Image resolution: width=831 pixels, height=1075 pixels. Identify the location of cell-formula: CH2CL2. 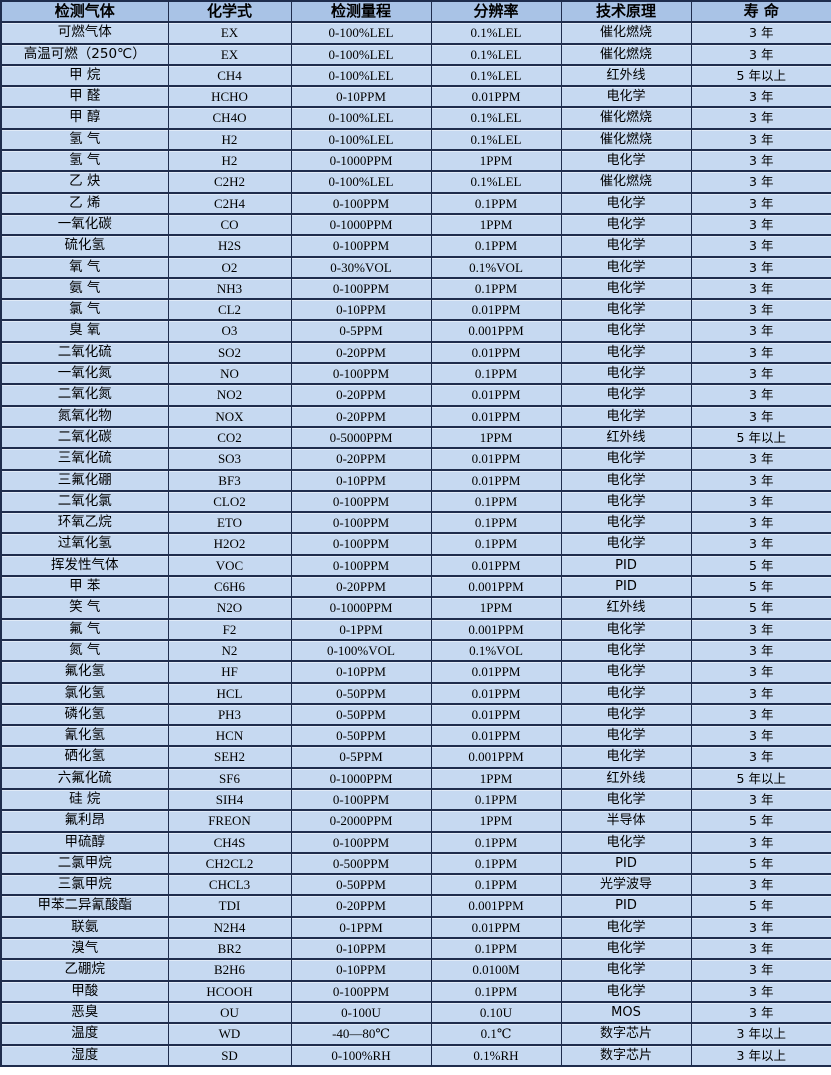
(229, 863).